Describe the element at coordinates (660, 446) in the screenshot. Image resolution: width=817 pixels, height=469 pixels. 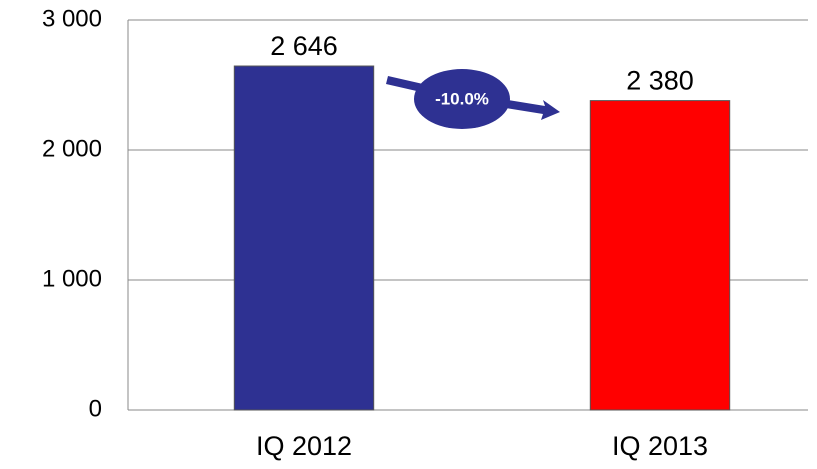
I see `x-tick-label: IQ 2013` at that location.